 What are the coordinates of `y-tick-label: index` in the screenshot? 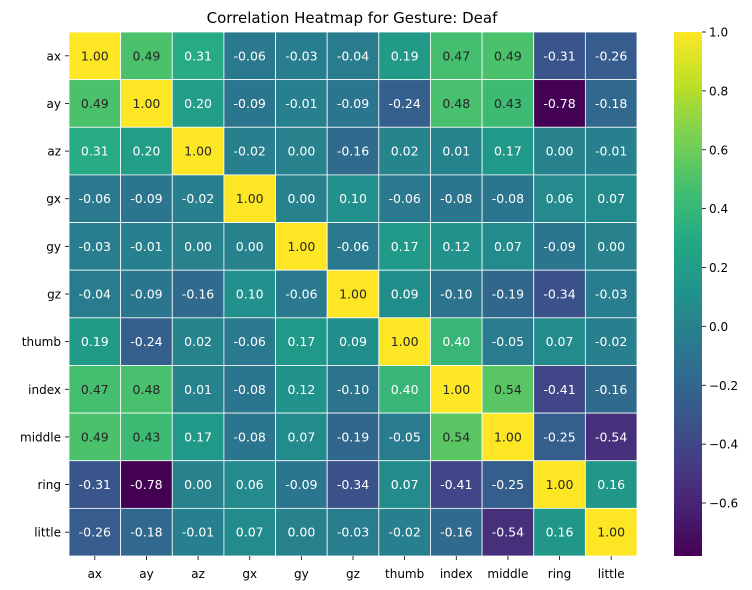 It's located at (44, 390).